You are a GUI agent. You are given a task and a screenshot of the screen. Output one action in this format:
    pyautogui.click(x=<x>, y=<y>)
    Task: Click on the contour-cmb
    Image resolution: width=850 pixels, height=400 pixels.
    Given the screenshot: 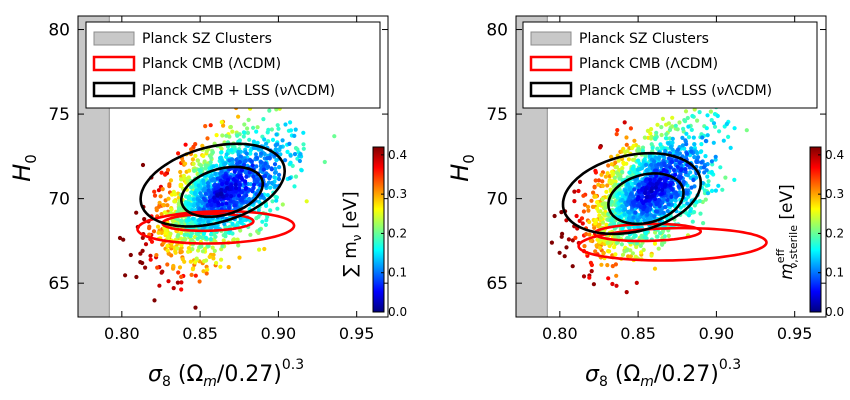 What is the action you would take?
    pyautogui.click(x=672, y=244)
    